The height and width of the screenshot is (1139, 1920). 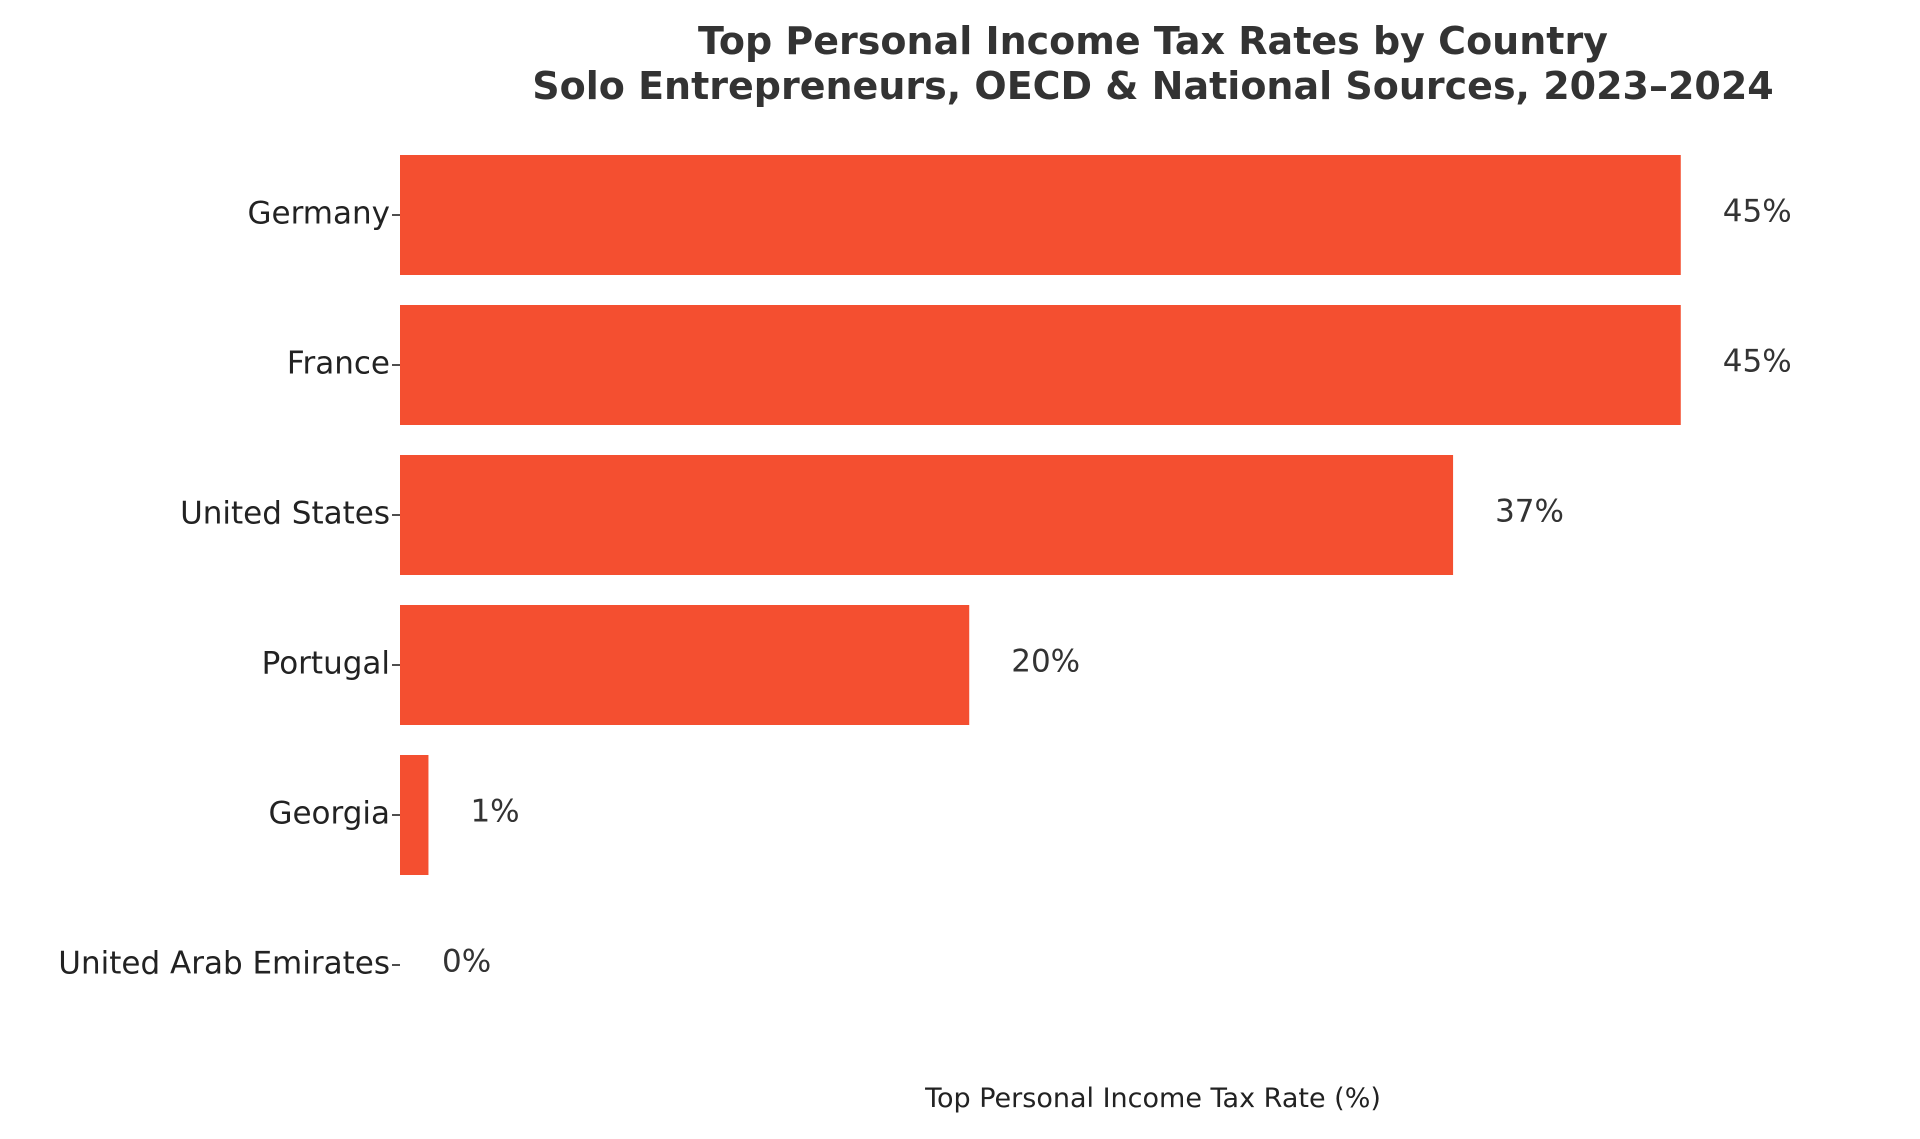 What do you see at coordinates (685, 665) in the screenshot?
I see `bar-portugal` at bounding box center [685, 665].